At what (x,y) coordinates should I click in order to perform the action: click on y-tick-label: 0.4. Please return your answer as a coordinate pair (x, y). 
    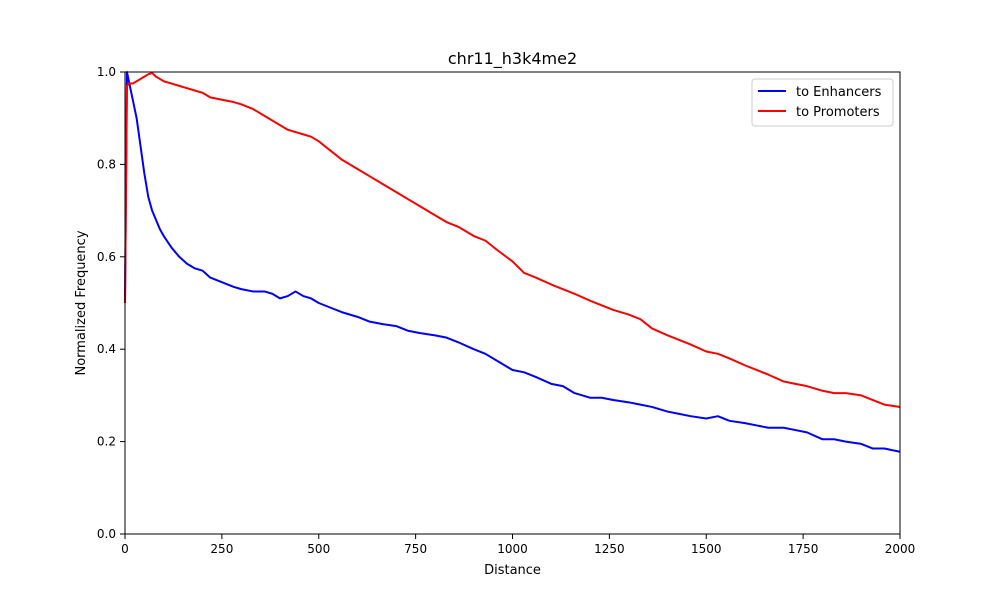
    Looking at the image, I should click on (106, 349).